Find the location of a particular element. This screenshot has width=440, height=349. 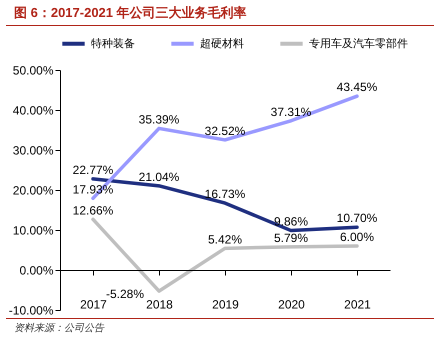

y-tick-label: 10.00% is located at coordinates (33, 231).